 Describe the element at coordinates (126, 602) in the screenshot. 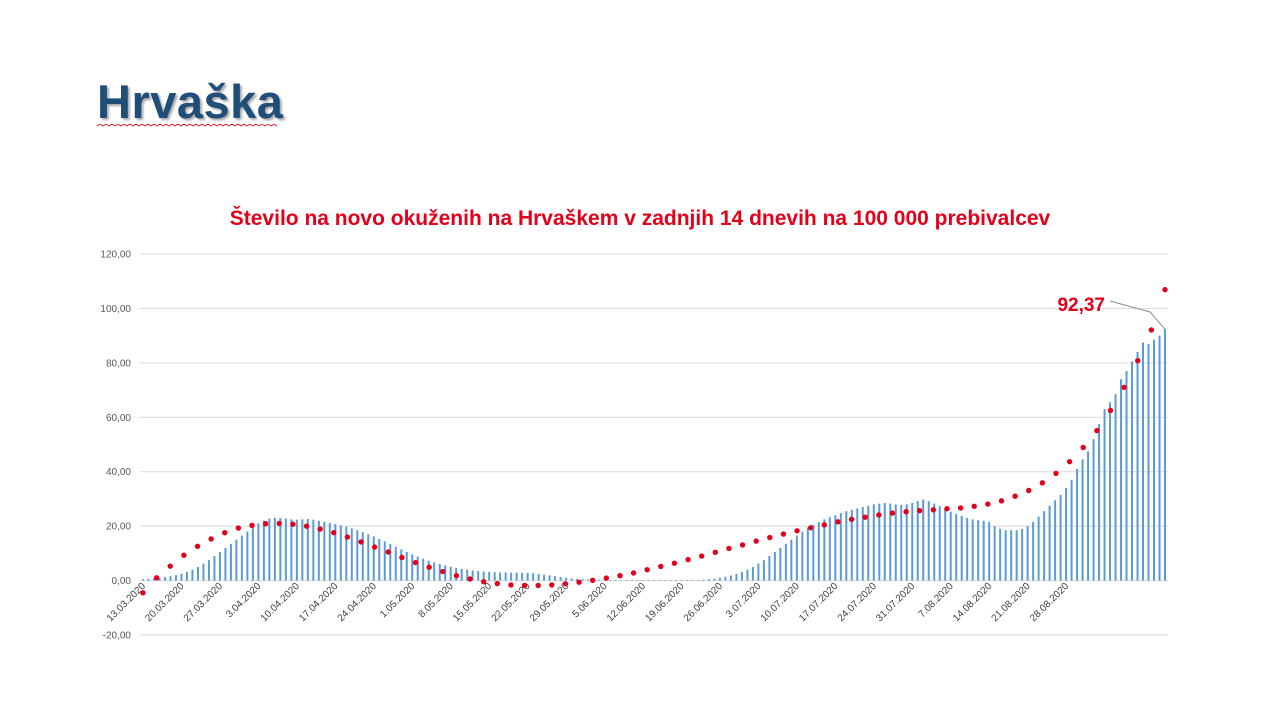

I see `x-tick-label: 13.03.2020` at that location.